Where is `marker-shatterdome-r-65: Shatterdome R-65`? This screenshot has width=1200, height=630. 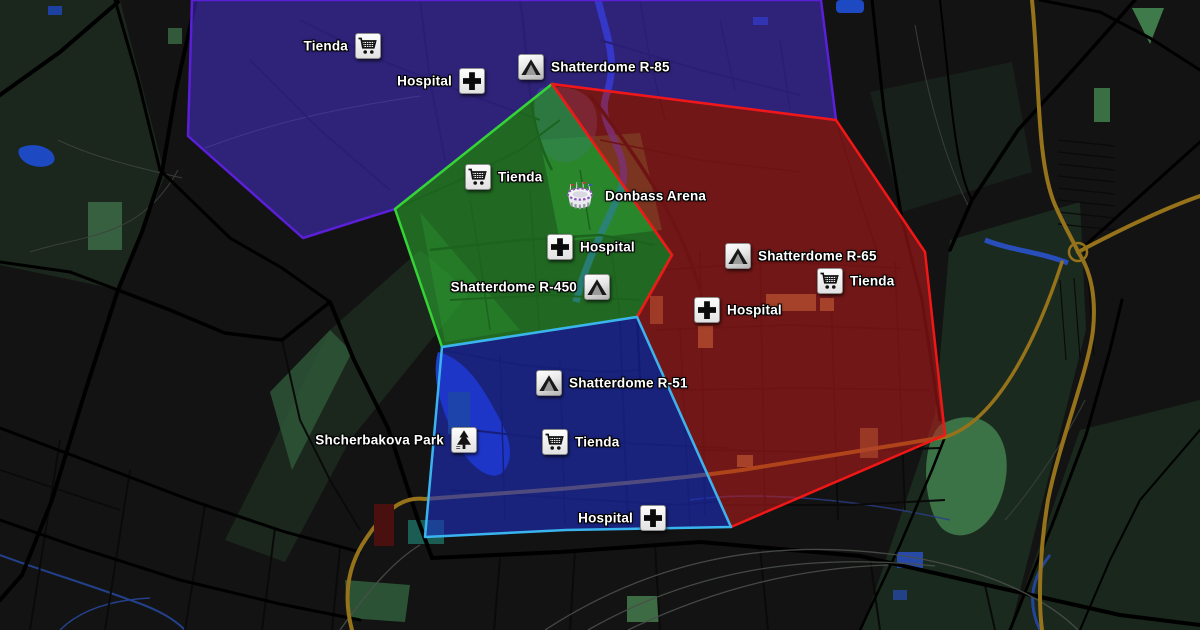
marker-shatterdome-r-65: Shatterdome R-65 is located at coordinates (801, 256).